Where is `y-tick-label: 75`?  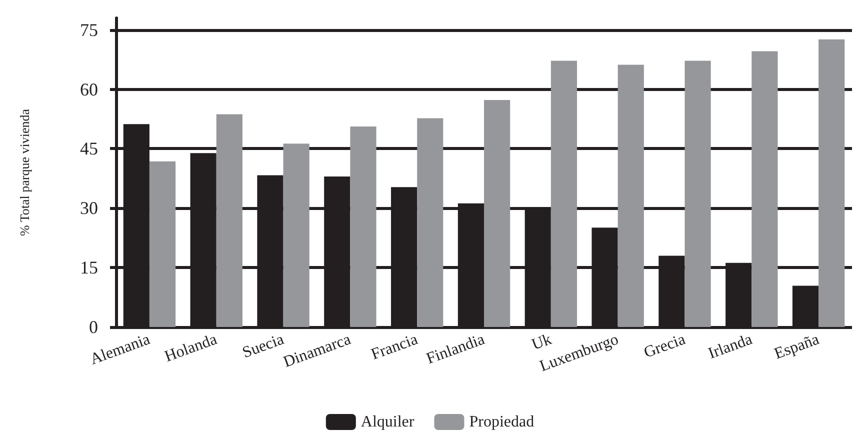 y-tick-label: 75 is located at coordinates (89, 30).